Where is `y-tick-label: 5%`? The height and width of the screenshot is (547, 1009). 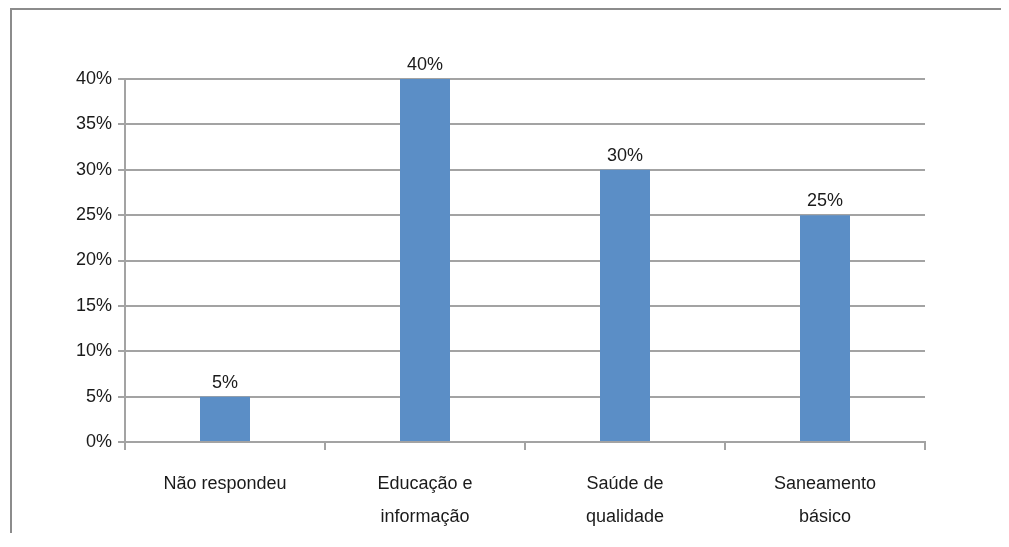 y-tick-label: 5% is located at coordinates (98, 395).